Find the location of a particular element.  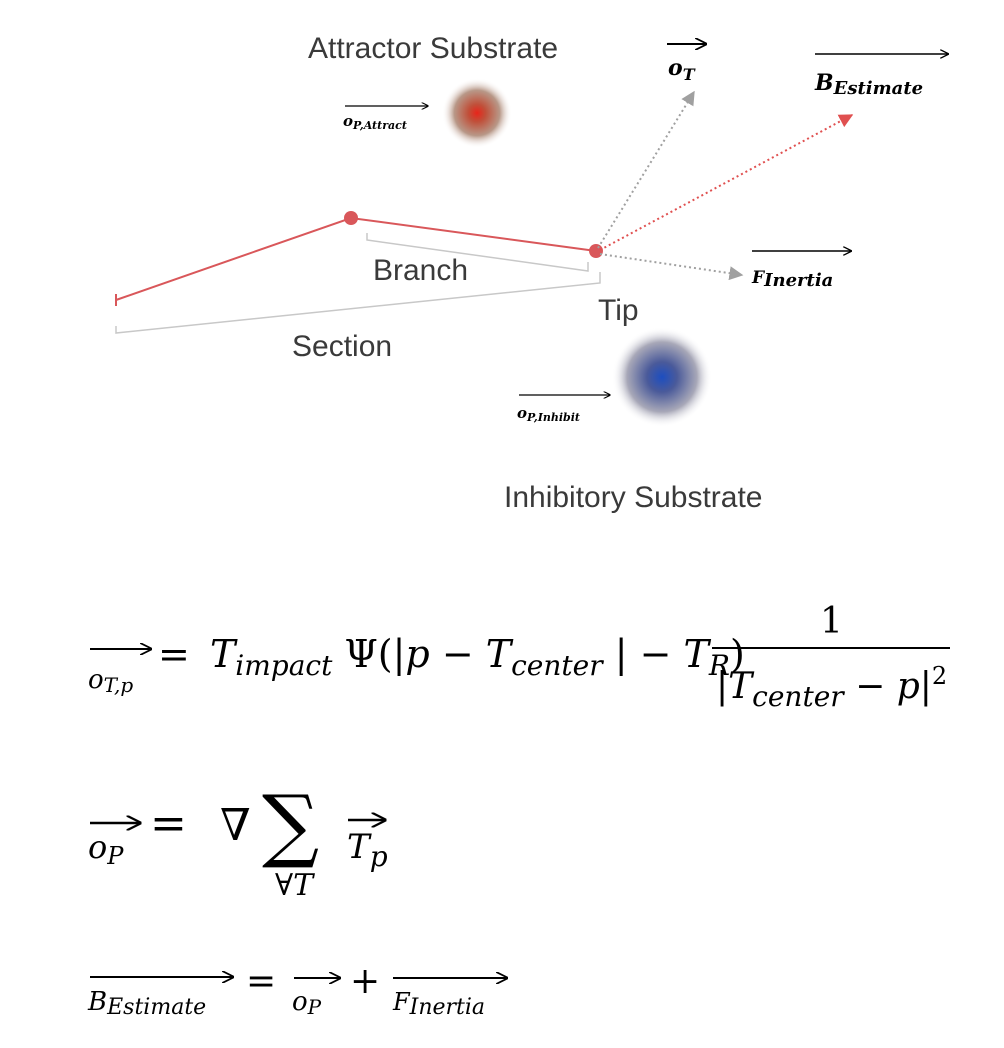

section-bracket is located at coordinates (358, 303).